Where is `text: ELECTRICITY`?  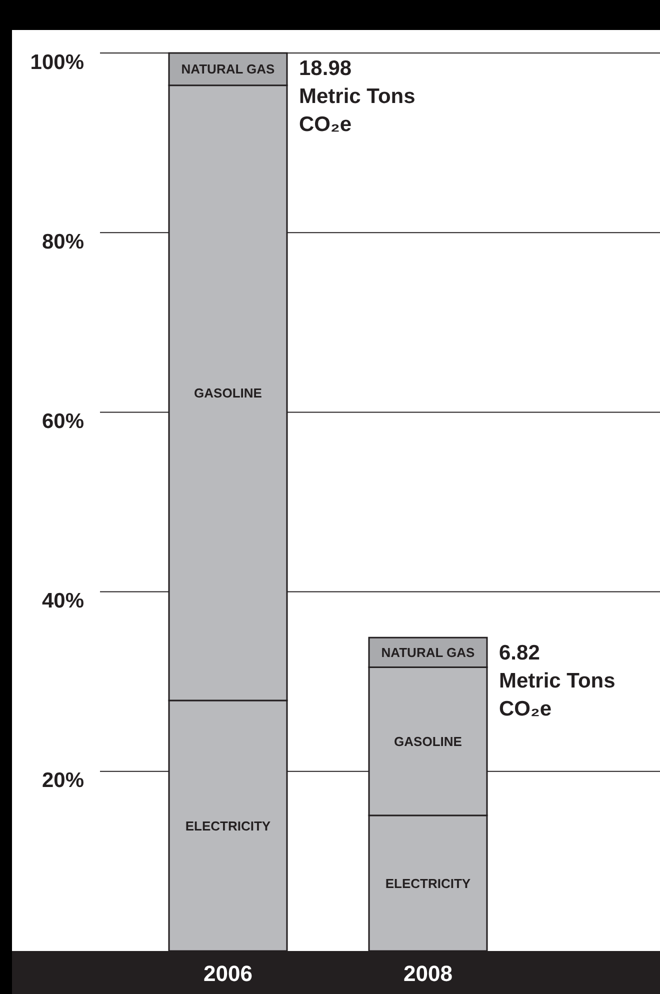 text: ELECTRICITY is located at coordinates (428, 883).